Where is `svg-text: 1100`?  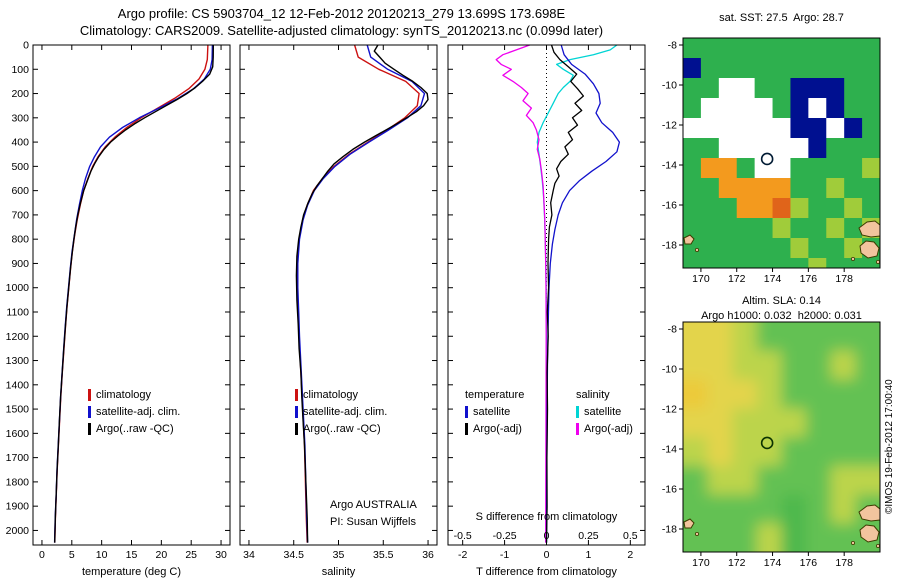 svg-text: 1100 is located at coordinates (17, 312).